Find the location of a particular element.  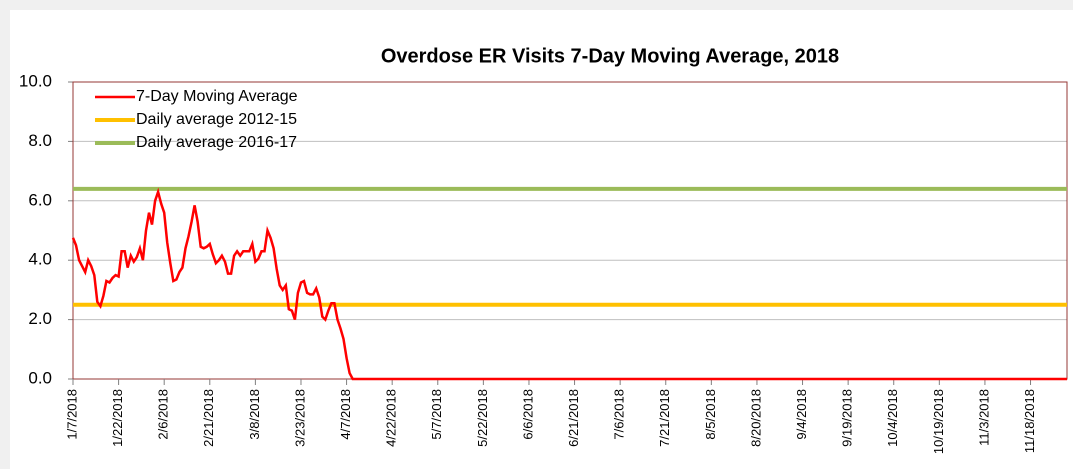

y-tick-label: 0.0 is located at coordinates (40, 377).